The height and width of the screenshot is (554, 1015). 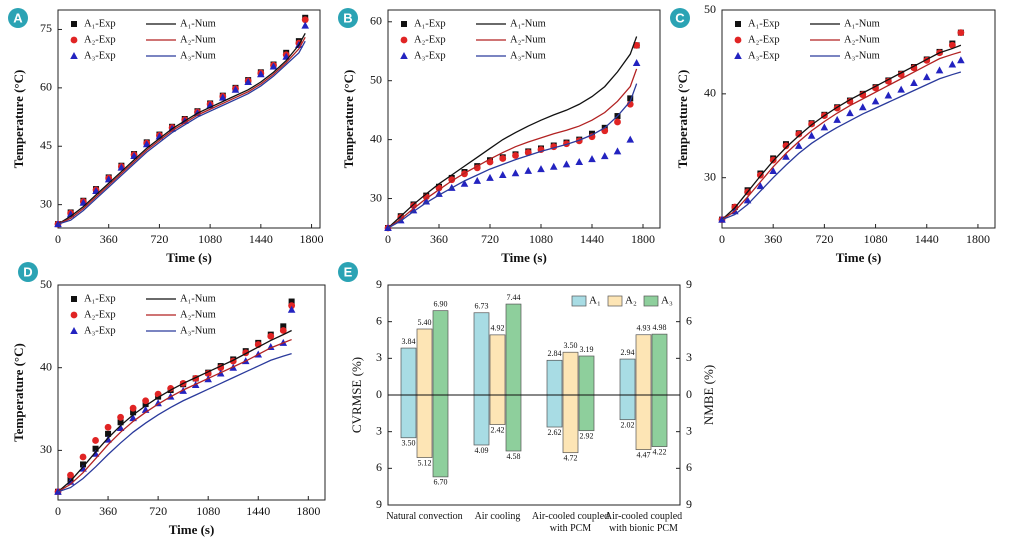 I want to click on legend-label: A₂, so click(x=631, y=301).